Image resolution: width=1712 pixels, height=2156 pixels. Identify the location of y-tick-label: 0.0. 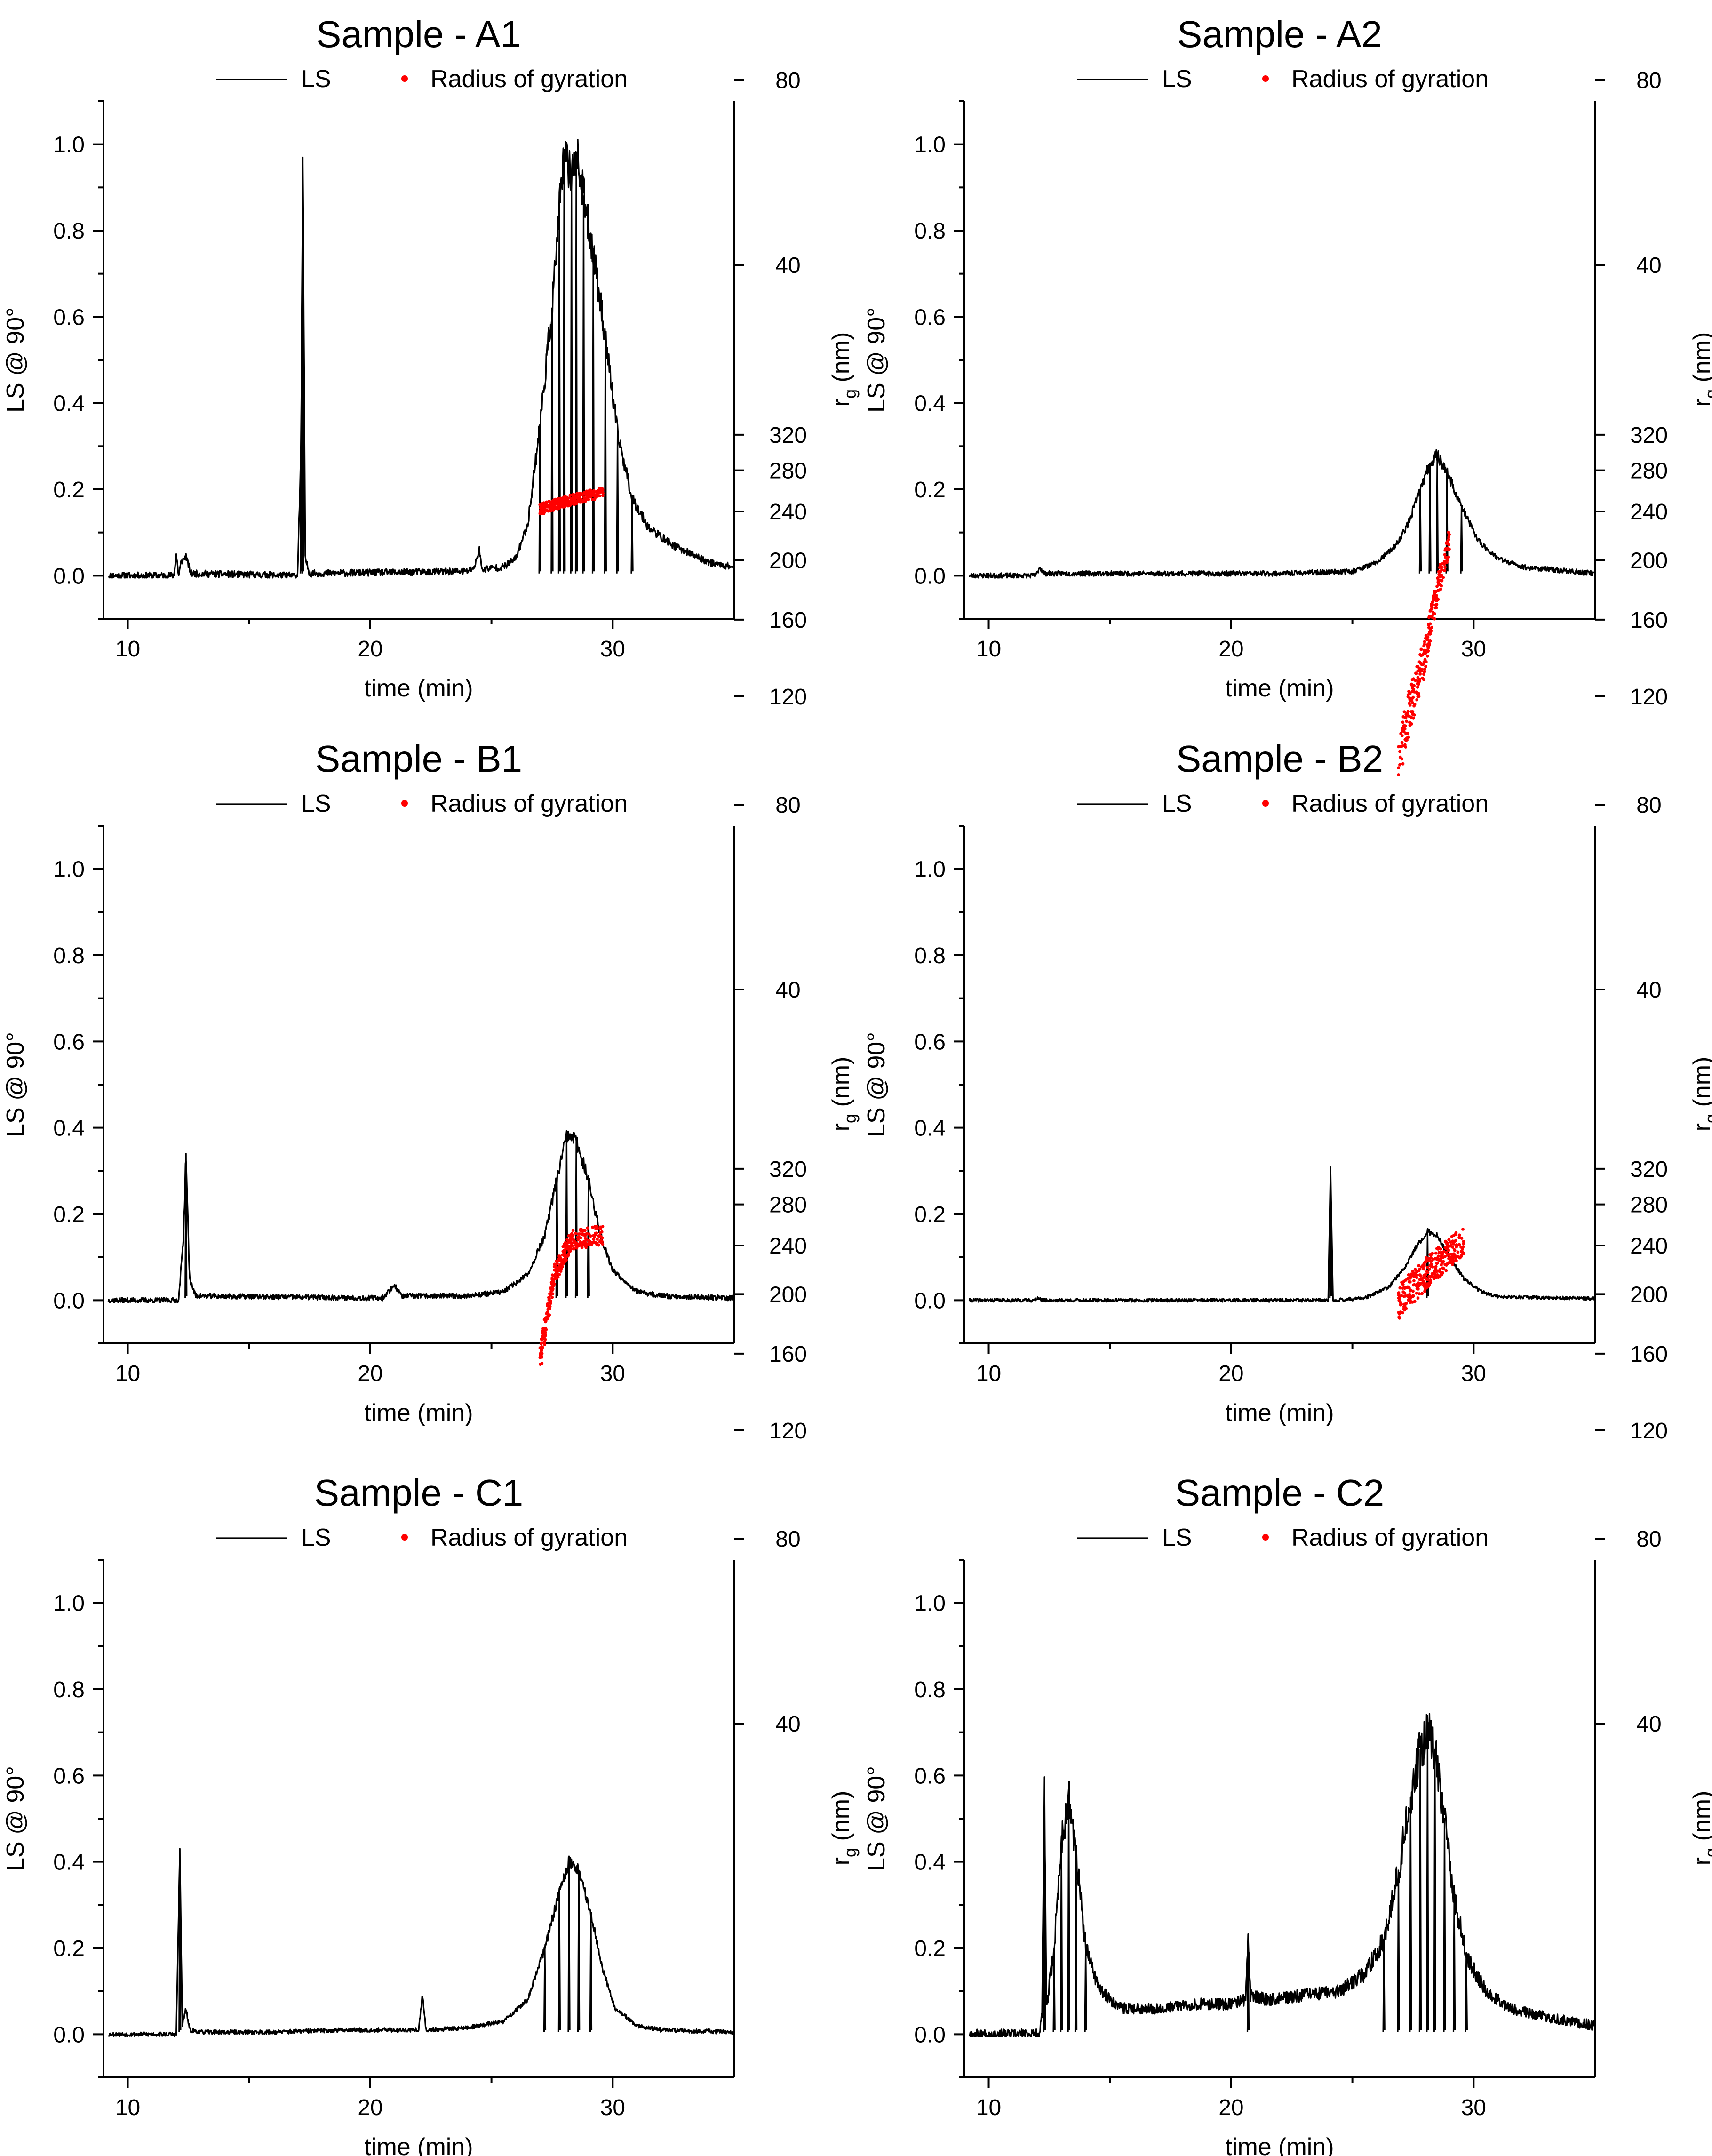
(69, 2034).